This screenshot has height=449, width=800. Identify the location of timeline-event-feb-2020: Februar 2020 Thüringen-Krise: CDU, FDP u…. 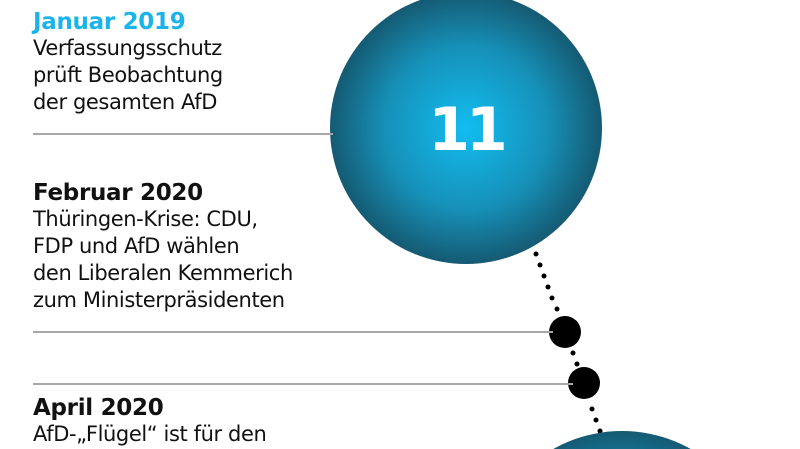
(163, 247).